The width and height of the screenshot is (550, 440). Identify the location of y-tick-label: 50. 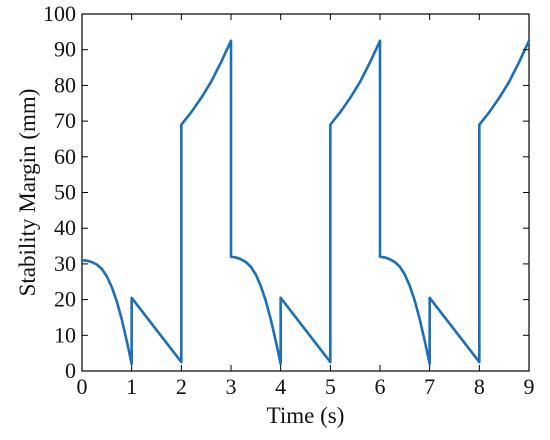
(65, 192).